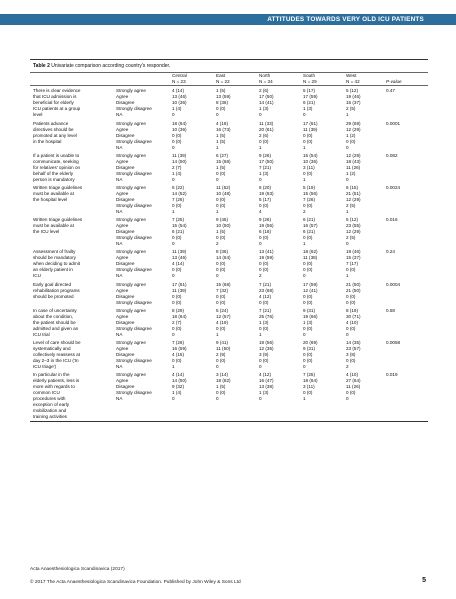 This screenshot has width=456, height=599. Describe the element at coordinates (266, 252) in the screenshot. I see `cell-value: 13 (41)` at that location.